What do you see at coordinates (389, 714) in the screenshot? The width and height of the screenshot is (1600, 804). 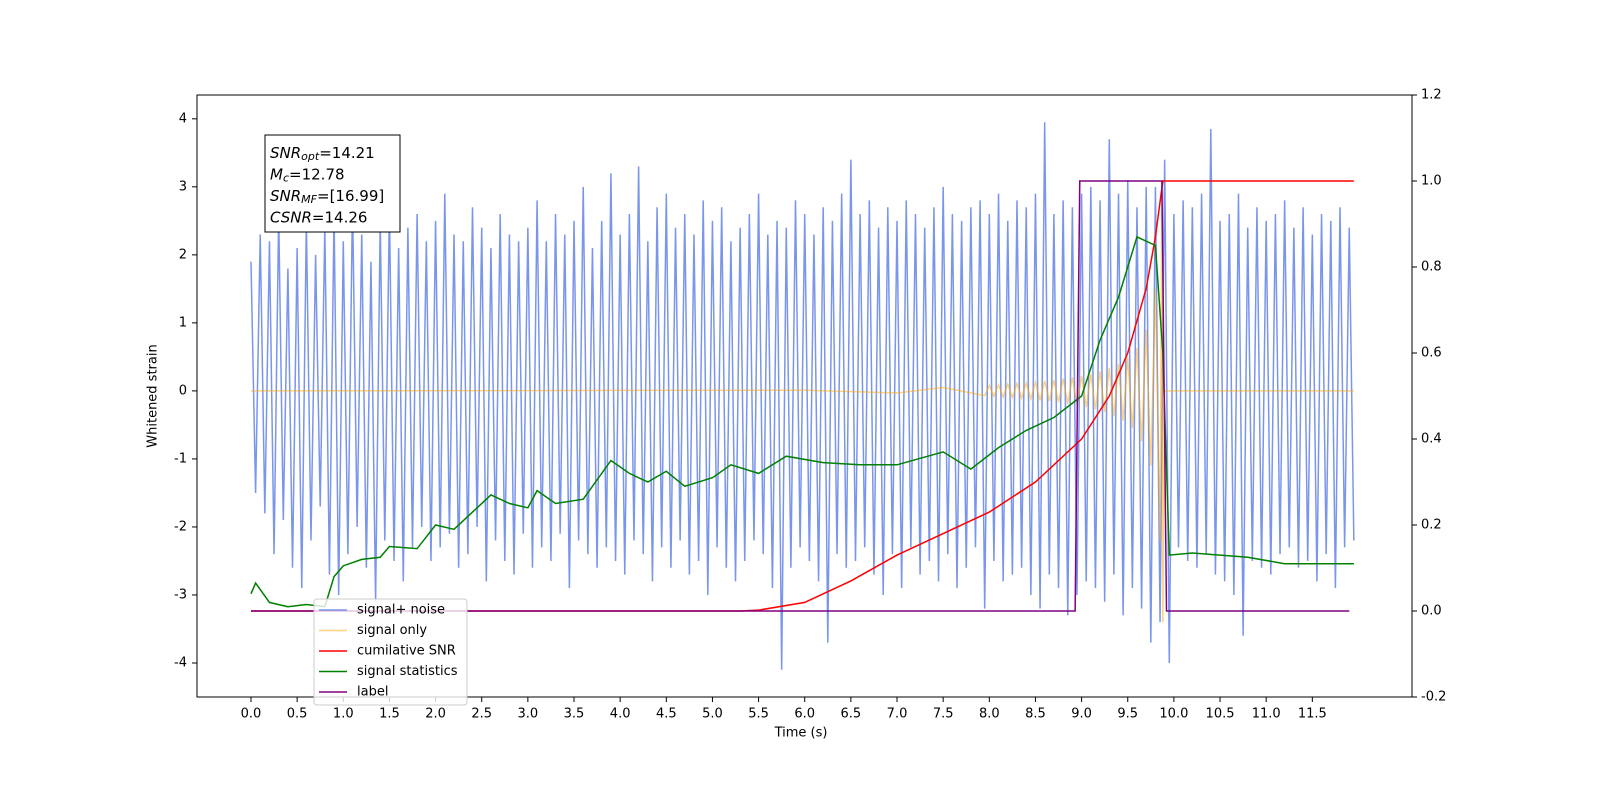 I see `x-tick-label: 1.5` at bounding box center [389, 714].